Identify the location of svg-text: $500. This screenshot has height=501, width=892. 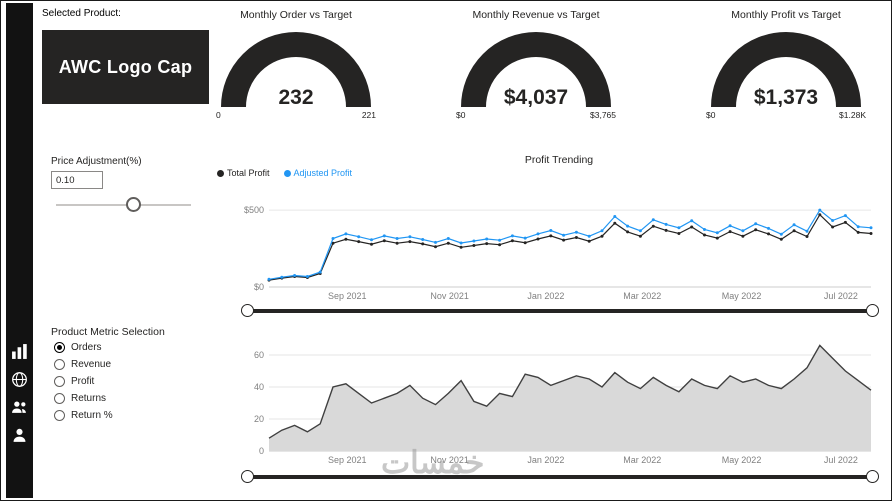
(254, 210).